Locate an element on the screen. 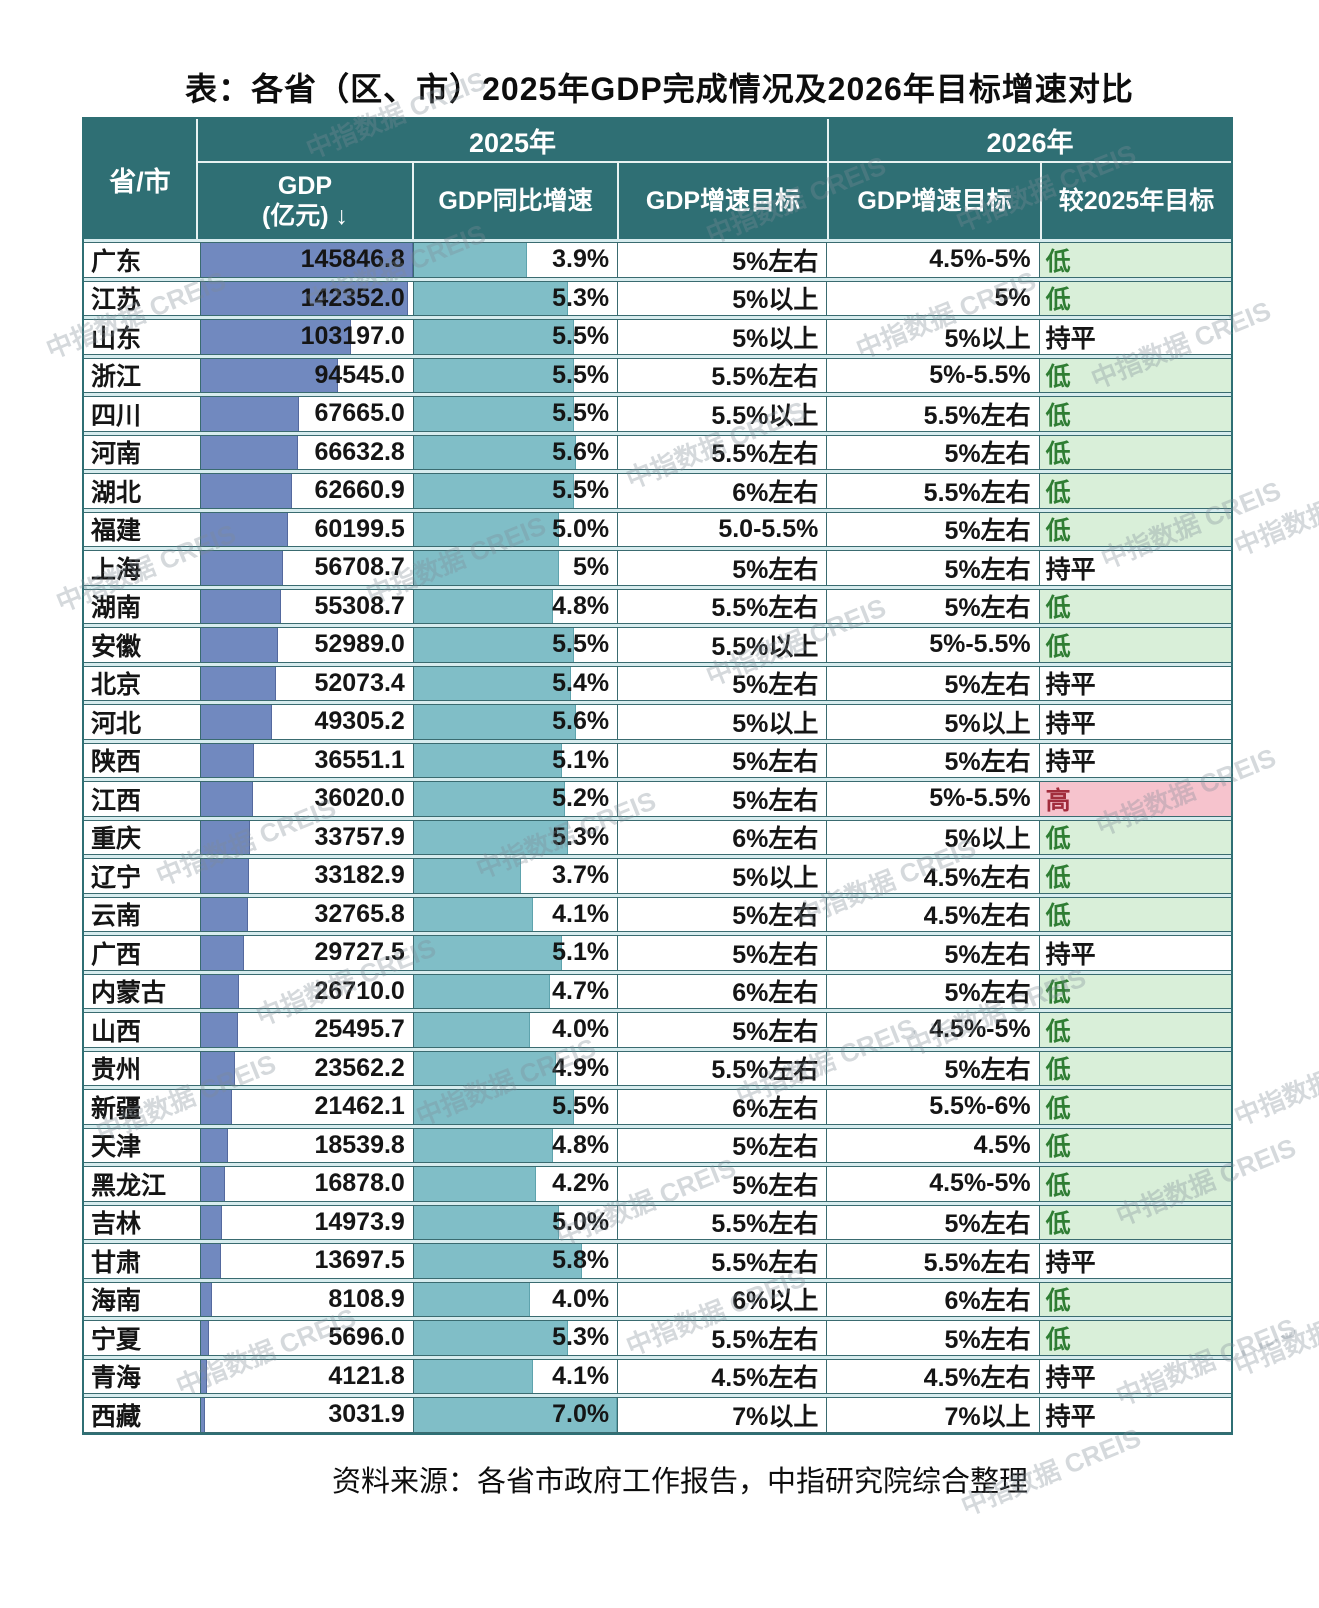 The height and width of the screenshot is (1608, 1319). header-year-groups: 2025年 2026年 is located at coordinates (714, 141).